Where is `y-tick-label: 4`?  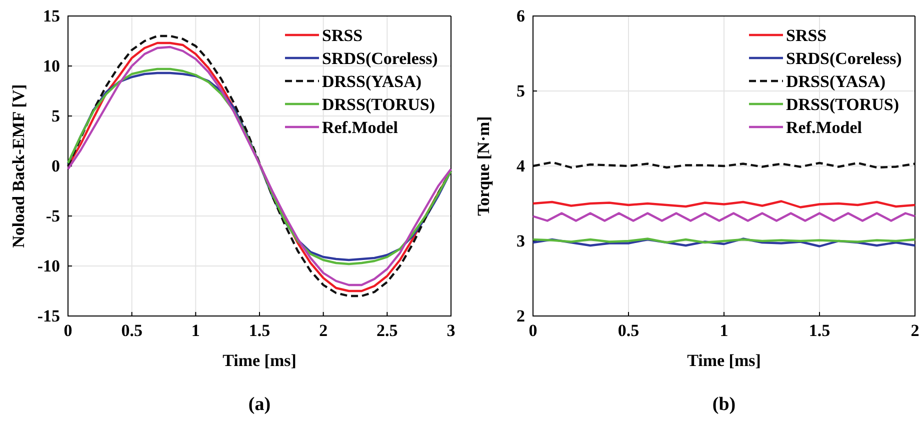 y-tick-label: 4 is located at coordinates (521, 166).